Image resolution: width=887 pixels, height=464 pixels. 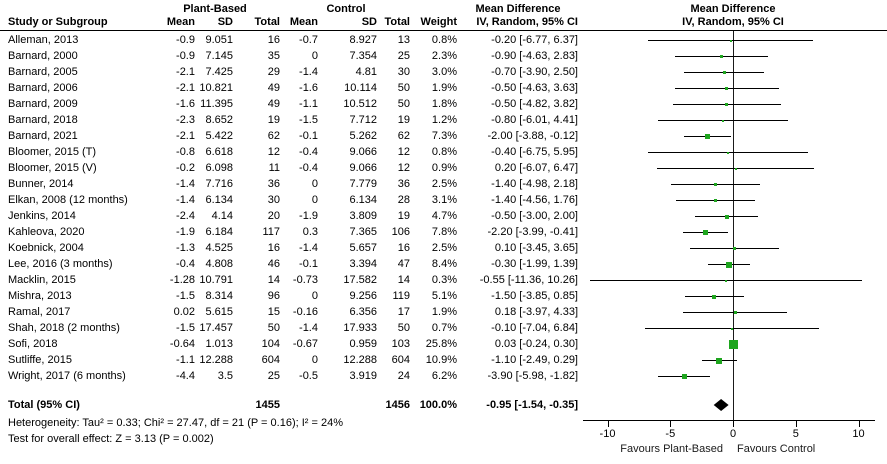 What do you see at coordinates (41, 184) in the screenshot?
I see `study-name: Bunner, 2014` at bounding box center [41, 184].